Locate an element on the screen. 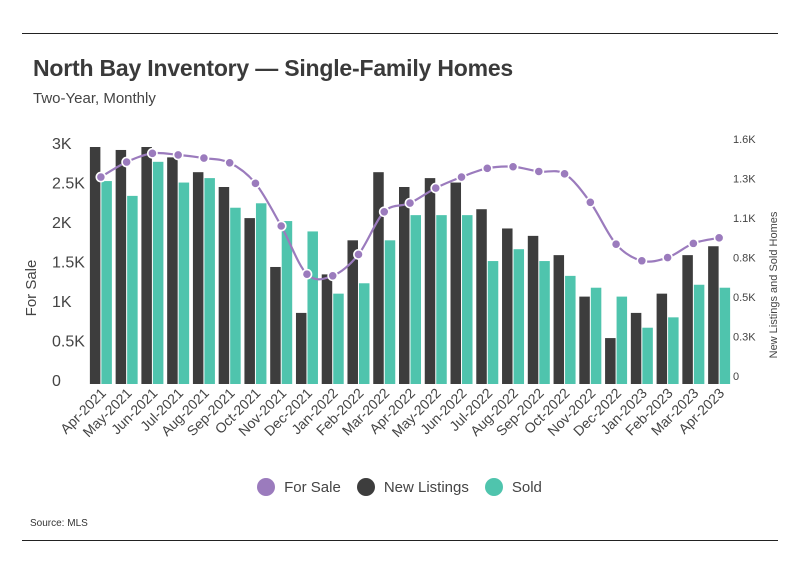 The height and width of the screenshot is (575, 799). source-note: Source: MLS is located at coordinates (59, 523).